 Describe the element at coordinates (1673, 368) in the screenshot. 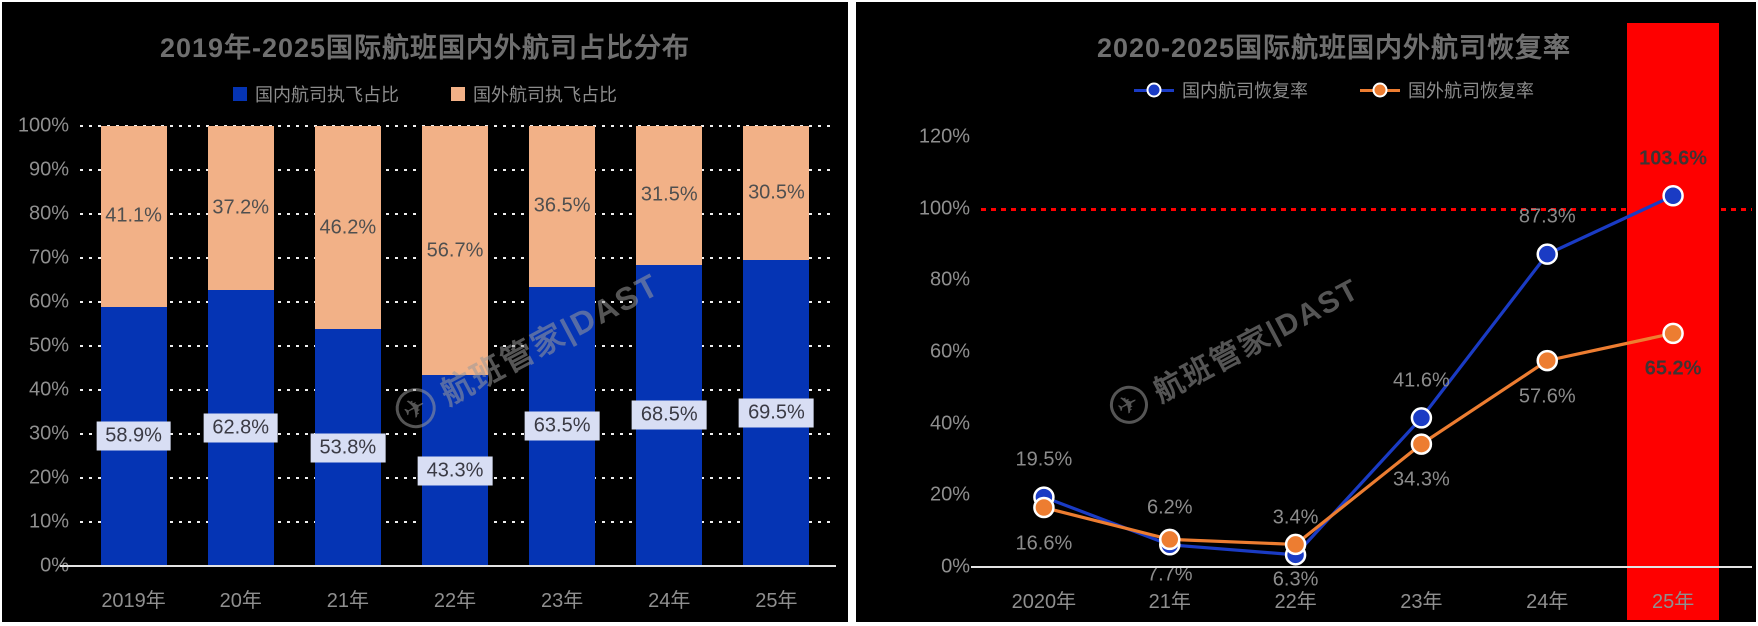

I see `point-label: 65.2%` at that location.